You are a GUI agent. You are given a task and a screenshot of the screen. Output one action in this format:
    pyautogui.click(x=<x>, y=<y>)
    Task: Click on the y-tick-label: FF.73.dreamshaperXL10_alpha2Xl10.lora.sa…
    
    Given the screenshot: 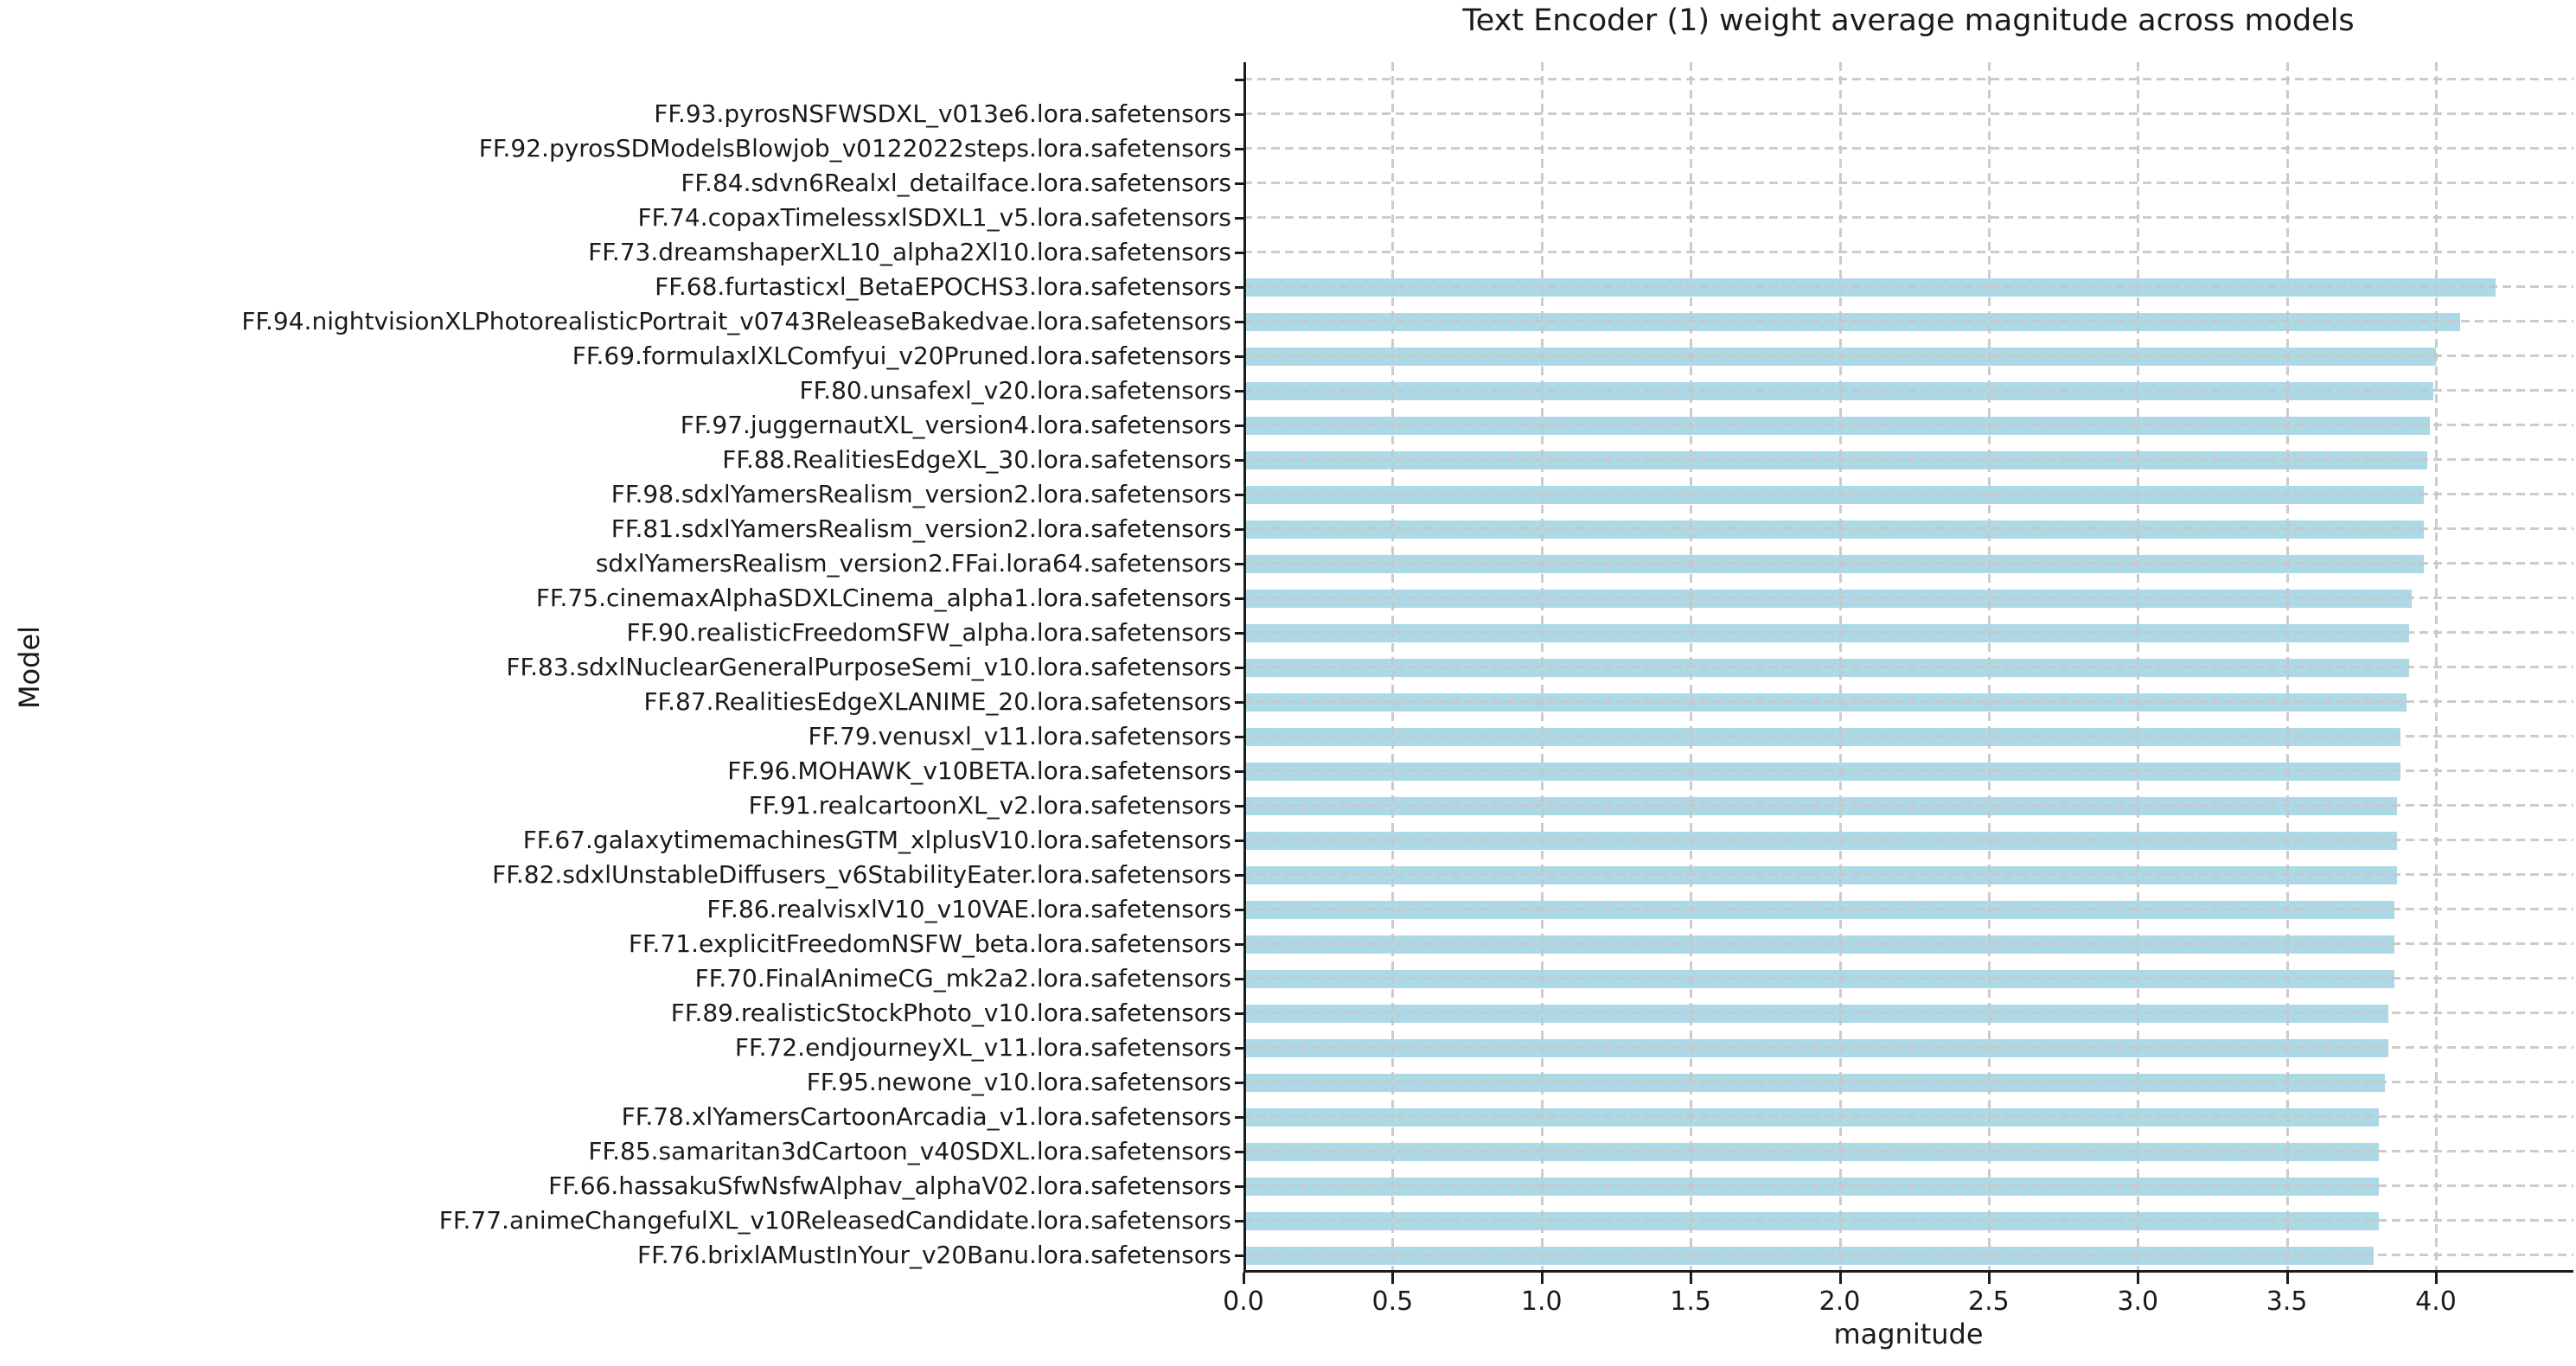 What is the action you would take?
    pyautogui.click(x=910, y=252)
    